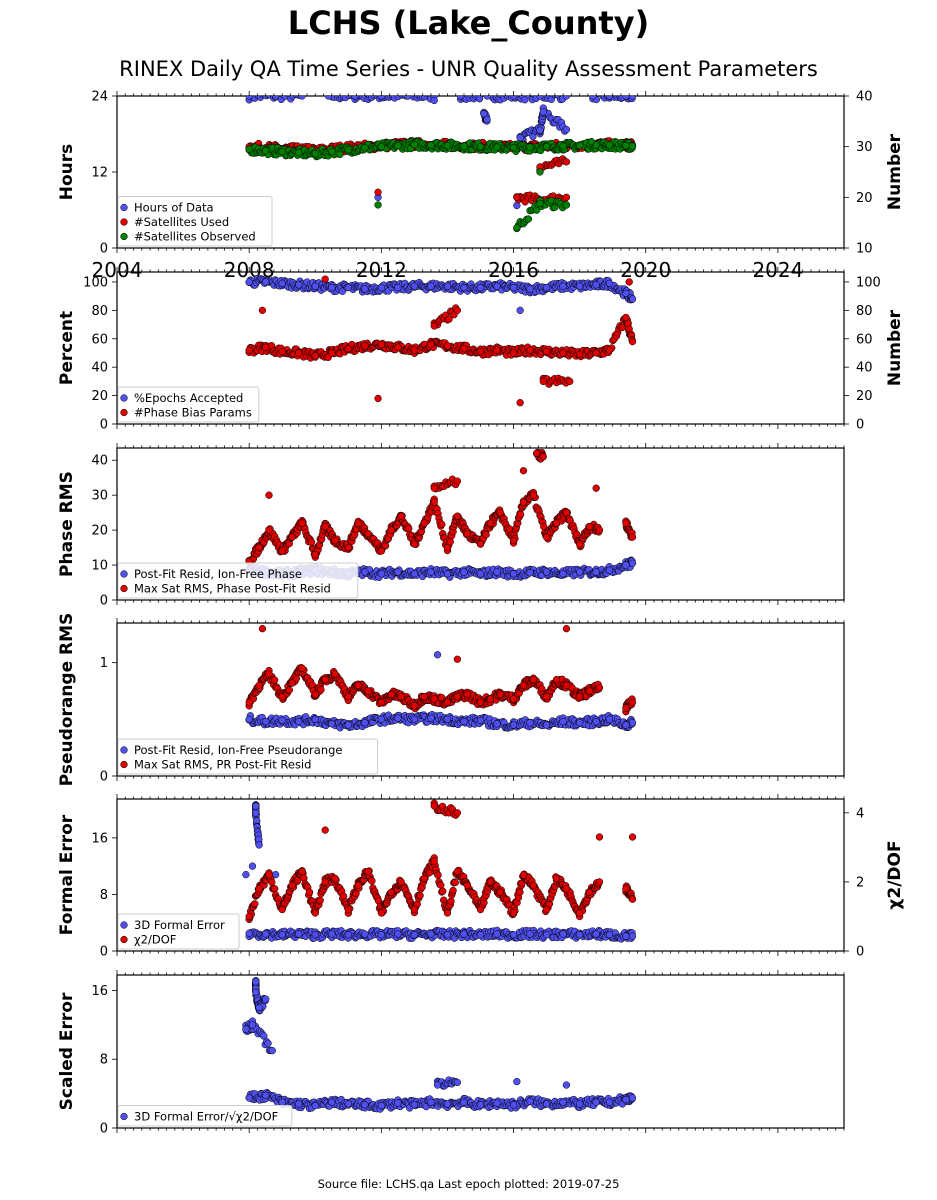  What do you see at coordinates (104, 777) in the screenshot?
I see `y-tick-label: 0` at bounding box center [104, 777].